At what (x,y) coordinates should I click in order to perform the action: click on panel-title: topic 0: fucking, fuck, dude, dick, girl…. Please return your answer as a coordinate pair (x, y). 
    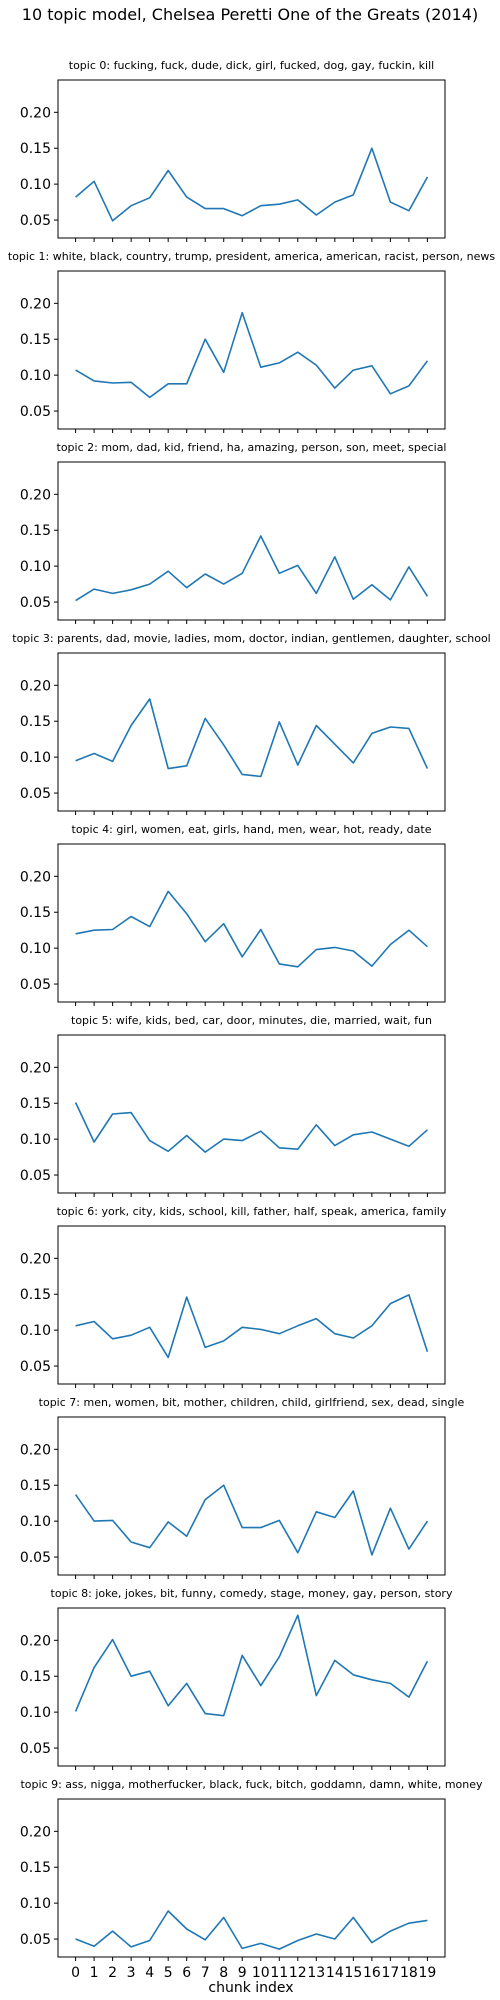
    Looking at the image, I should click on (251, 65).